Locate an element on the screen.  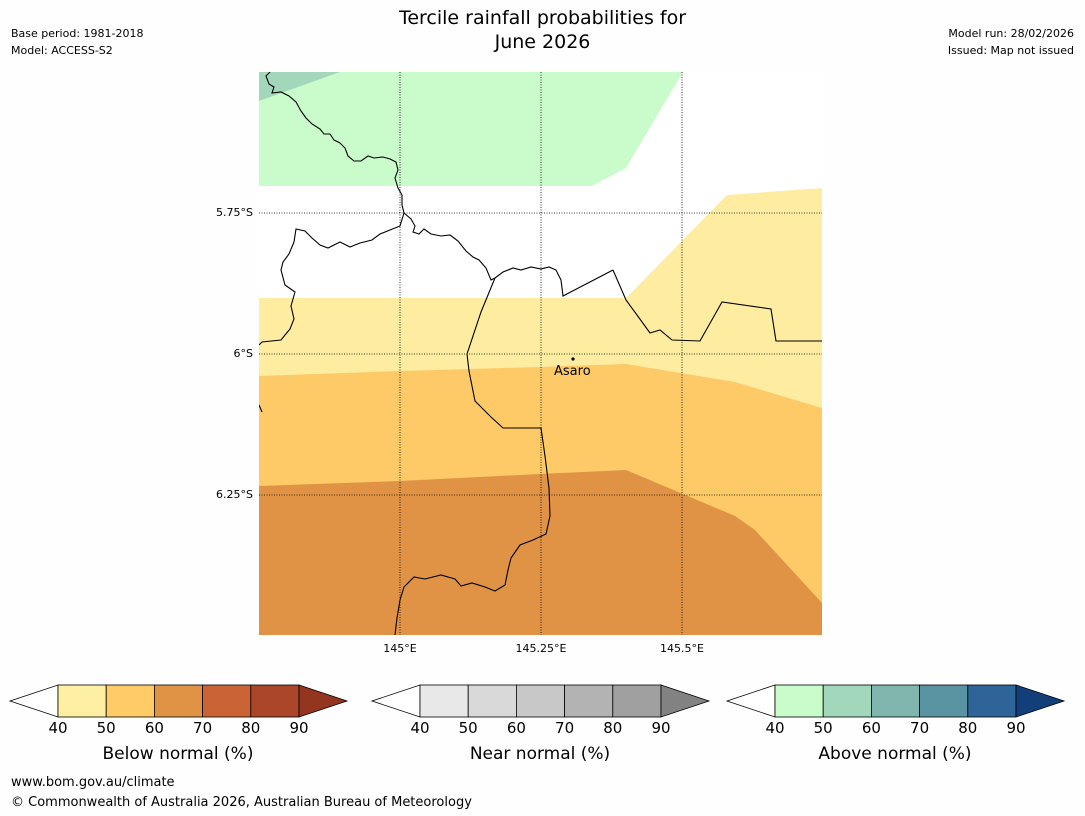
colorbar-near-normal-text: Near normal (%) 40 50 60 70 80 90 is located at coordinates (542, 729).